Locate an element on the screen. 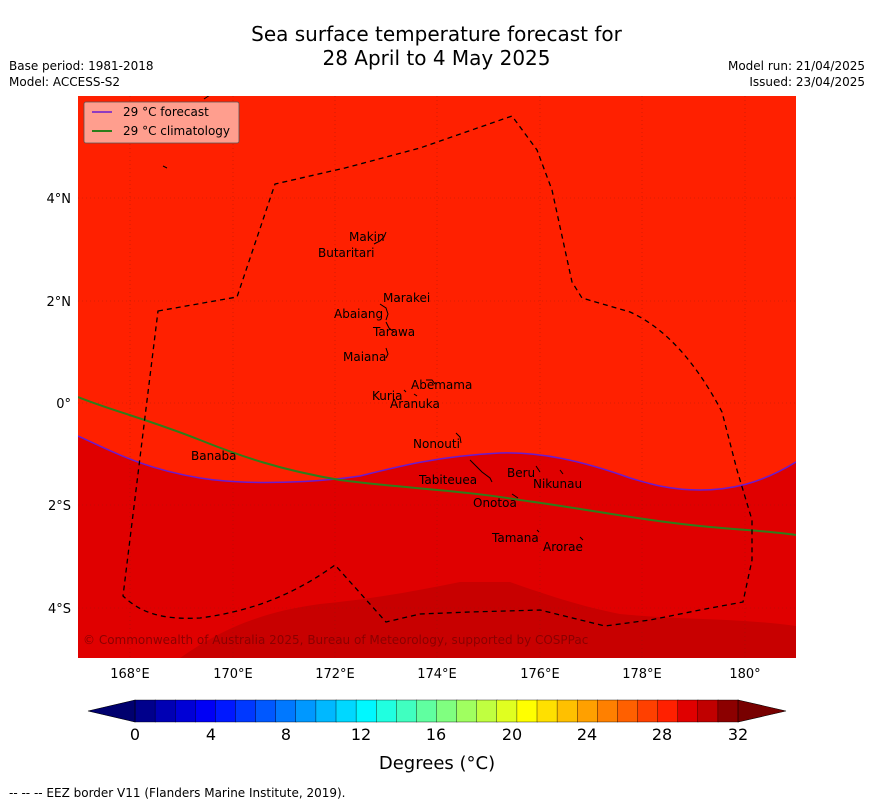 The image size is (873, 804). forecast-29-contour is located at coordinates (437, 463).